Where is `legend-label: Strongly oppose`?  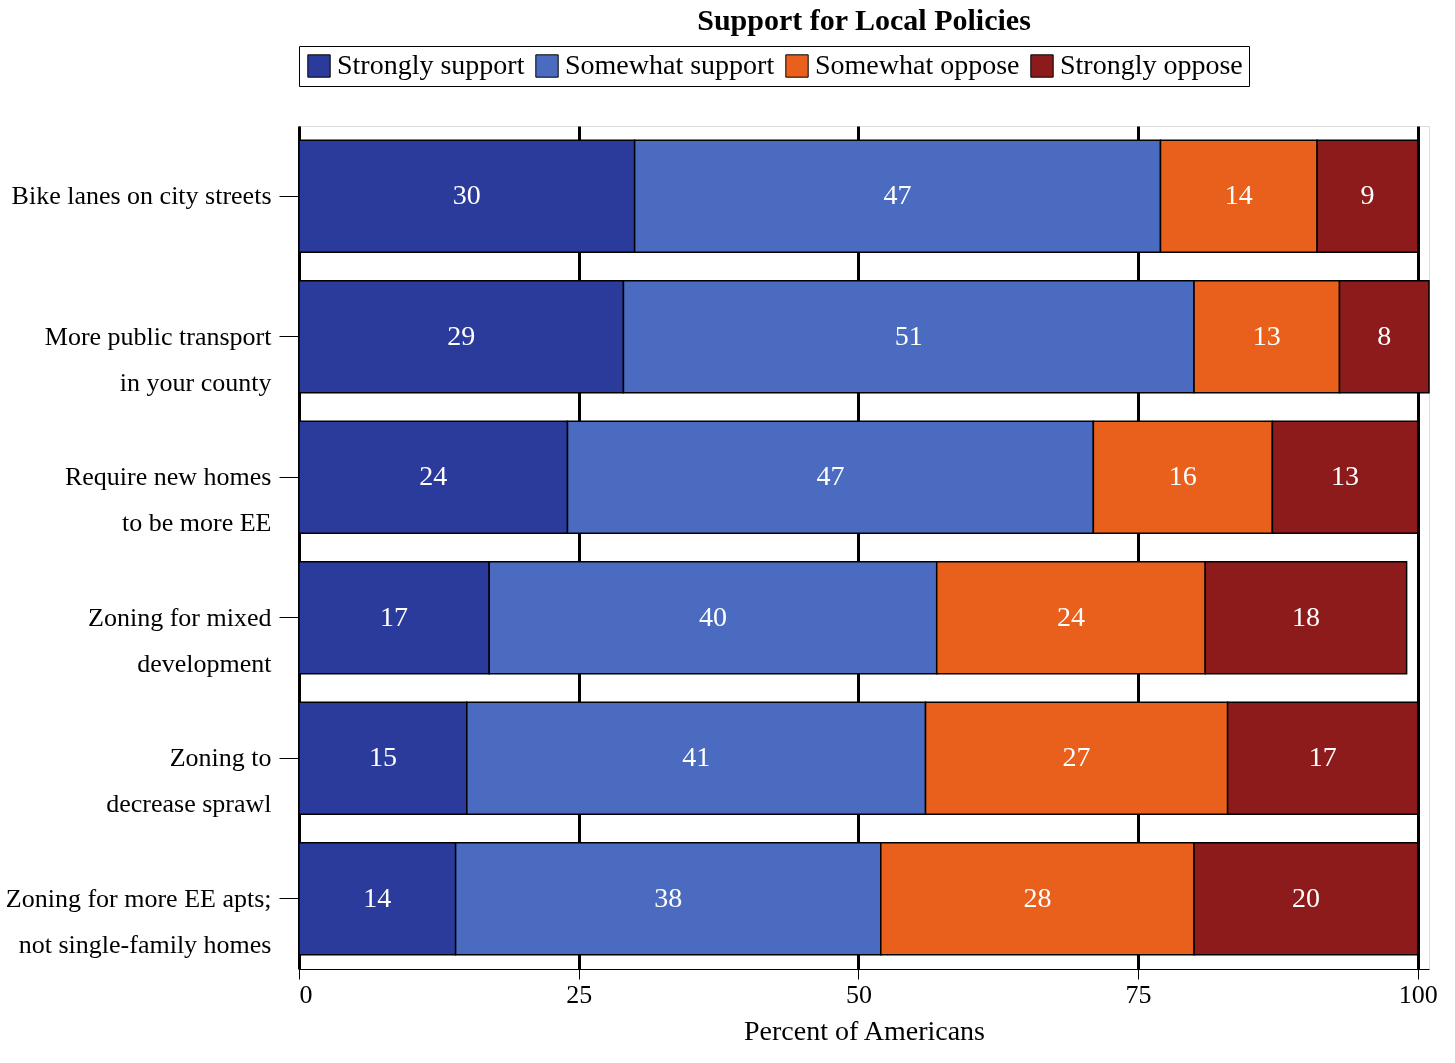 legend-label: Strongly oppose is located at coordinates (1151, 64).